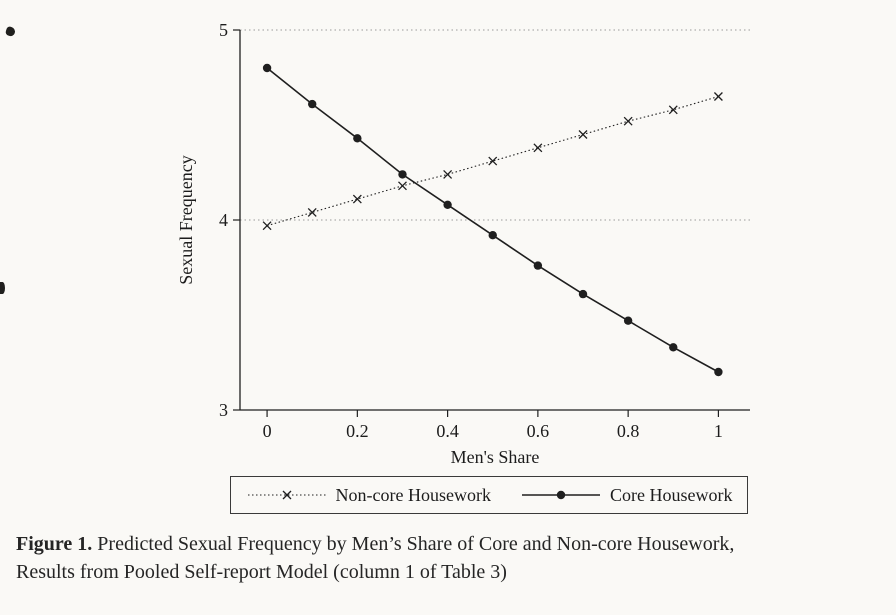 Image resolution: width=896 pixels, height=615 pixels. Describe the element at coordinates (223, 220) in the screenshot. I see `y-tick-label: 4` at that location.